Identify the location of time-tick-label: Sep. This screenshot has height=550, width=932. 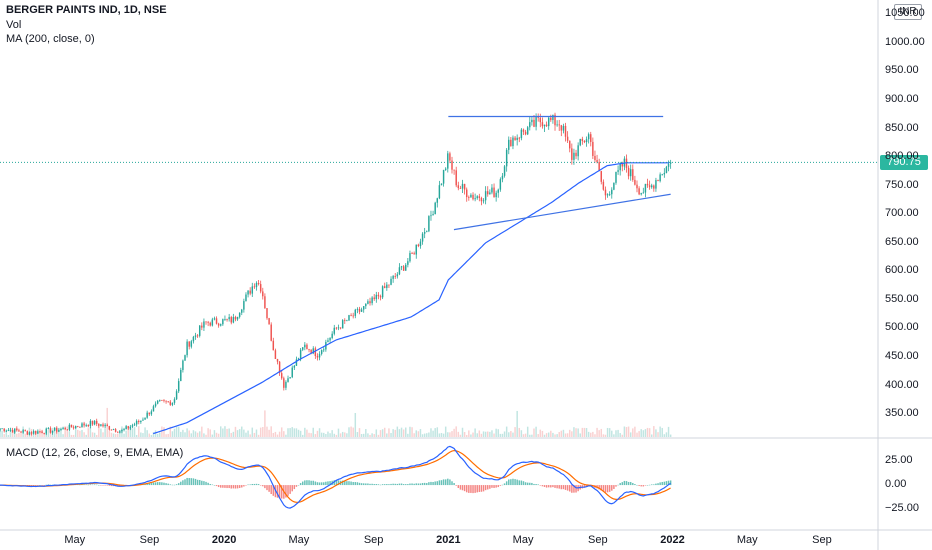
(373, 540).